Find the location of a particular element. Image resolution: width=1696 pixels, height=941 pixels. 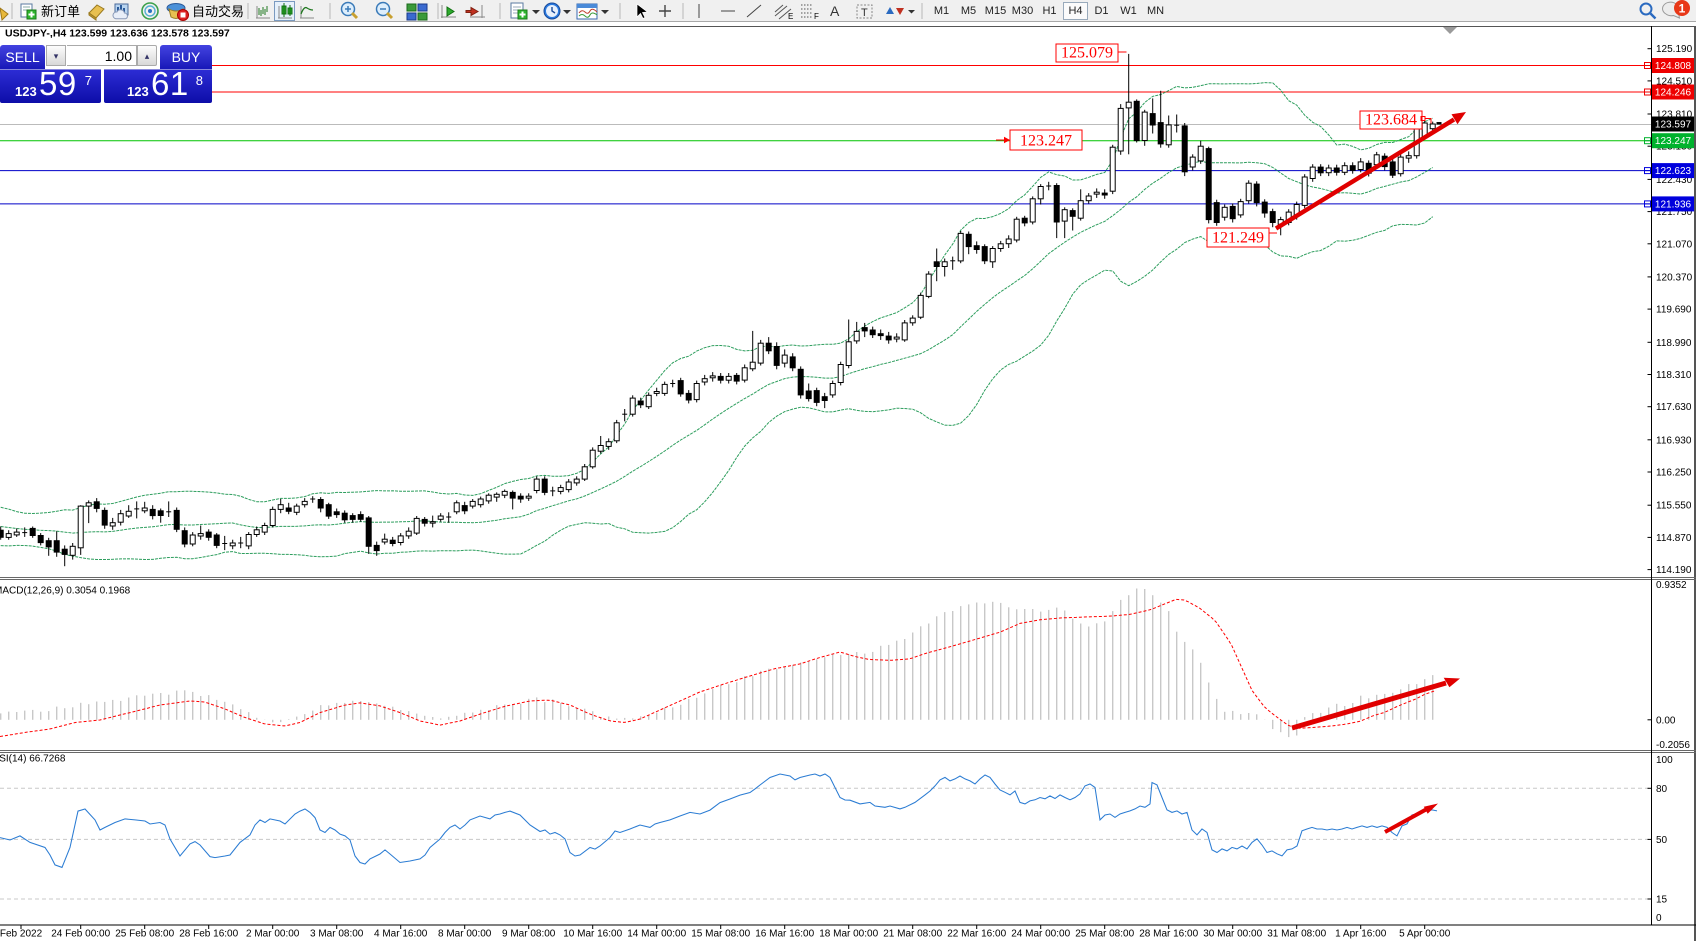

svg-text: 125.190 is located at coordinates (1674, 49).